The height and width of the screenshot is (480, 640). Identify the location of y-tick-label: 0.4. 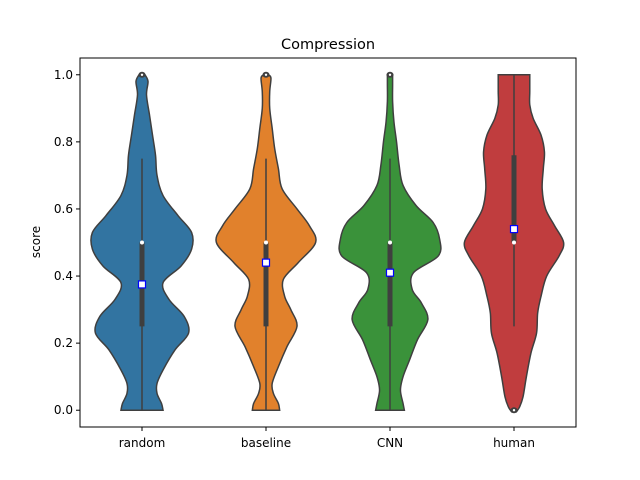
(63, 276).